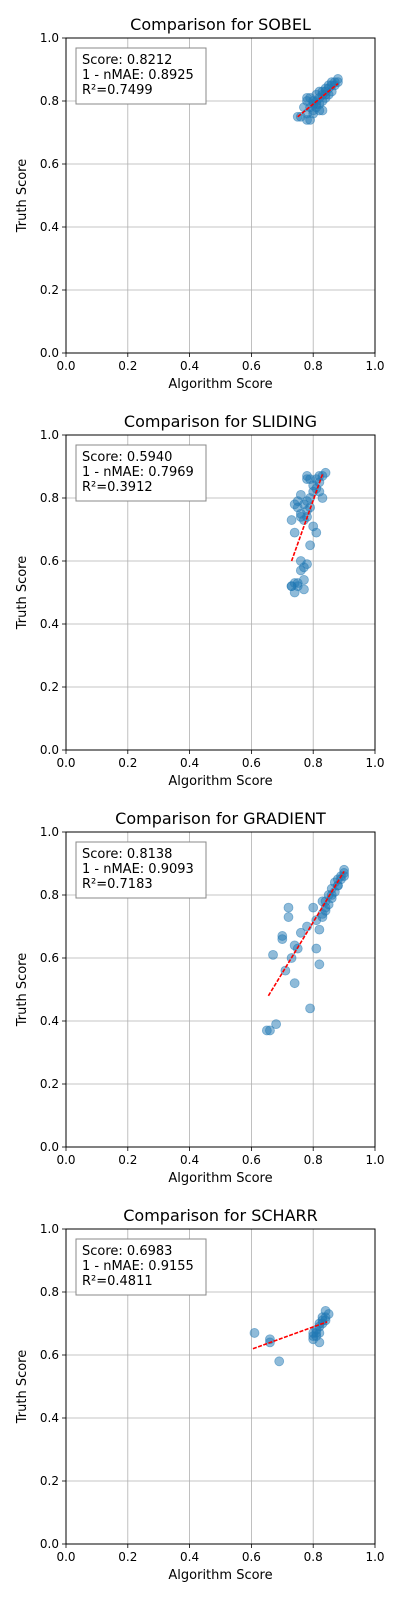  What do you see at coordinates (220, 818) in the screenshot?
I see `chart-title: Comparison for GRADIENT` at bounding box center [220, 818].